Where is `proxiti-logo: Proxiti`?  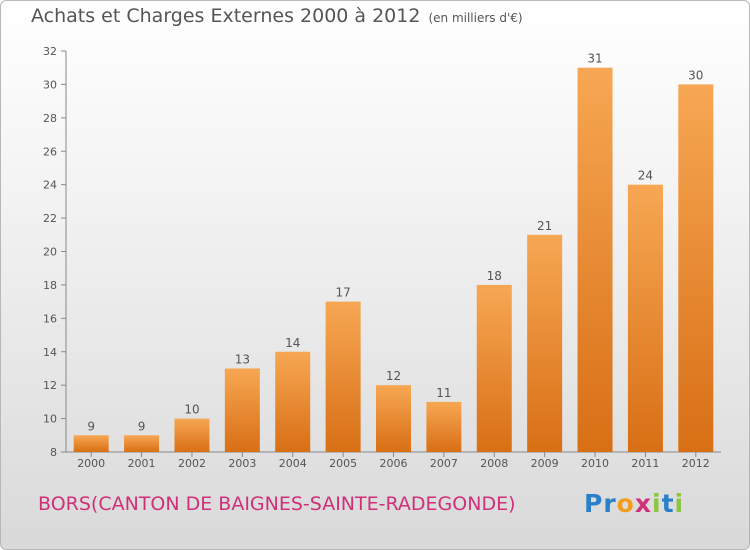
proxiti-logo: Proxiti is located at coordinates (634, 503).